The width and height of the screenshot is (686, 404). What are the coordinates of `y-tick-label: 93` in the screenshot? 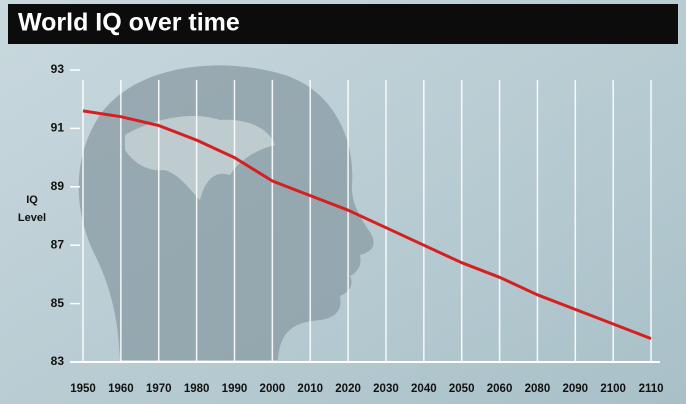 It's located at (58, 69).